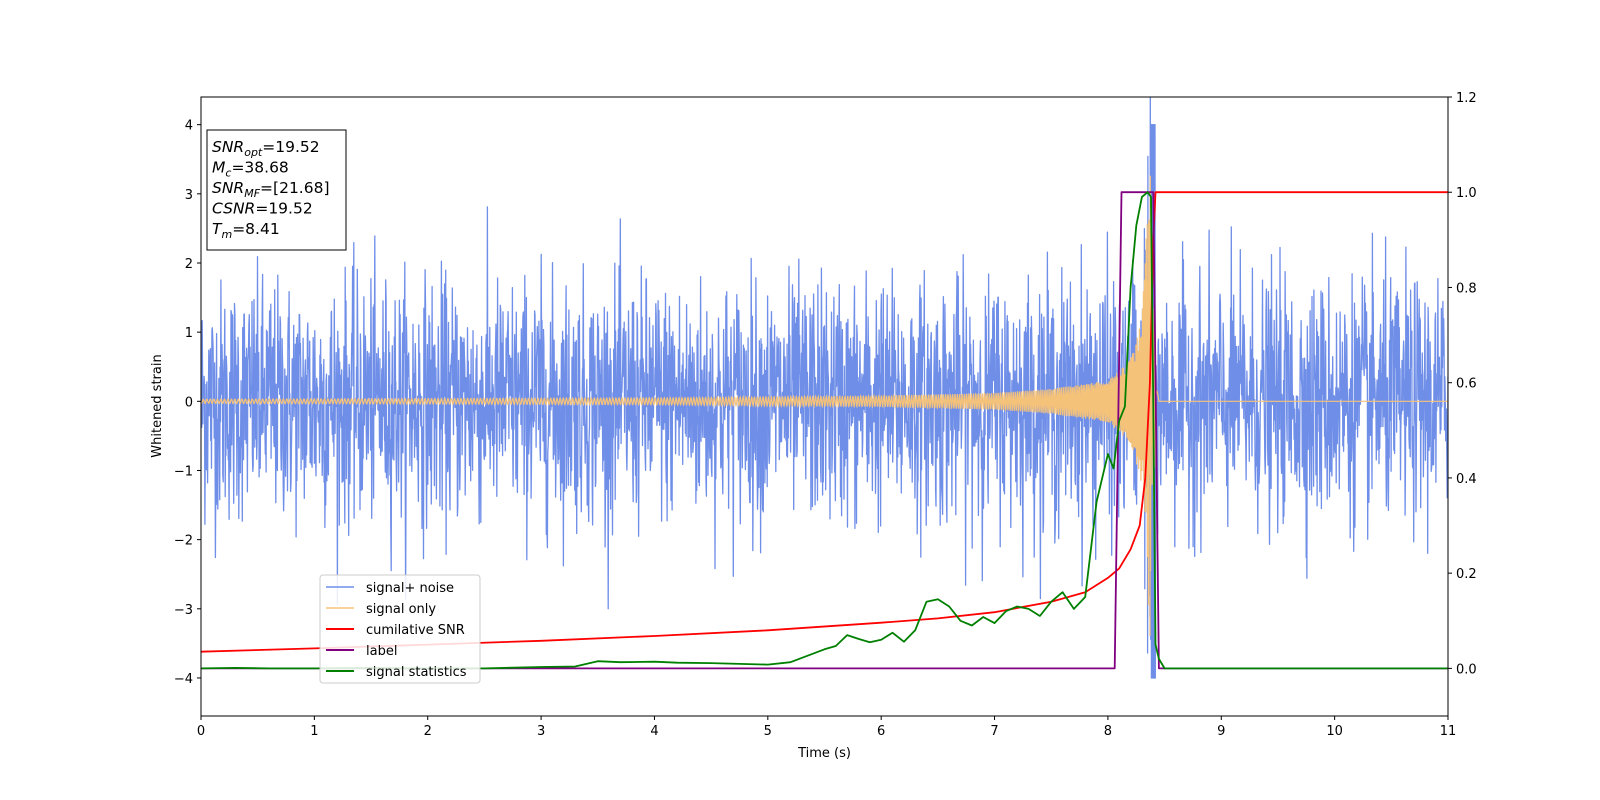 The width and height of the screenshot is (1600, 800). Describe the element at coordinates (201, 731) in the screenshot. I see `x-tick-label: 0` at that location.